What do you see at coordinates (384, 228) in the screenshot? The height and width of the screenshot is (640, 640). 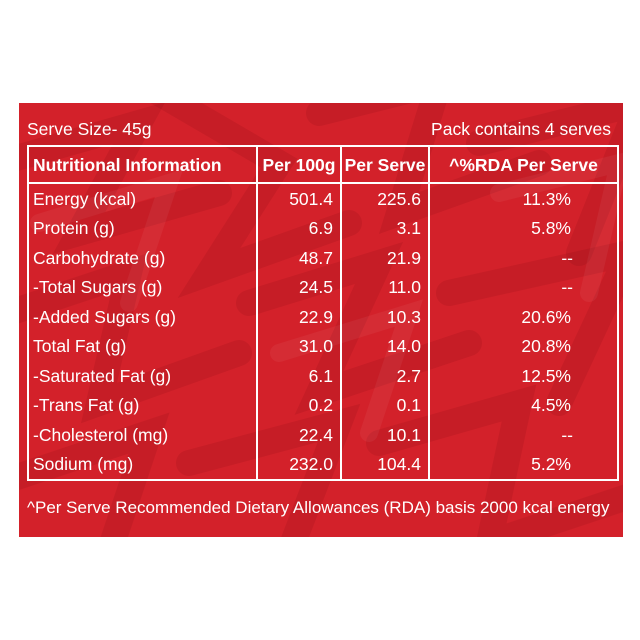 I see `per-serve-value: 3.1` at bounding box center [384, 228].